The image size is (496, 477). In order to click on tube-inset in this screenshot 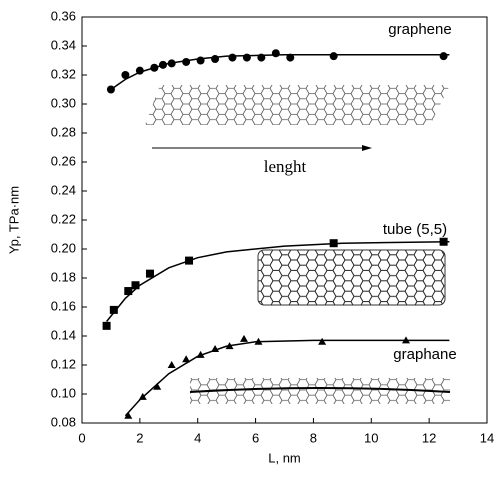, I will do `click(351, 277)`.